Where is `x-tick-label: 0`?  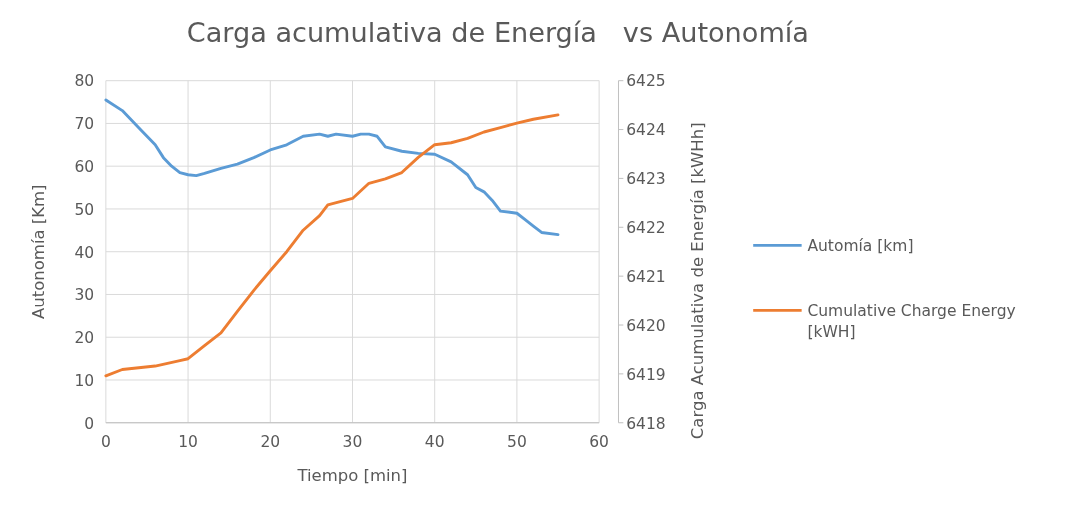
x-tick-label: 0 is located at coordinates (105, 441).